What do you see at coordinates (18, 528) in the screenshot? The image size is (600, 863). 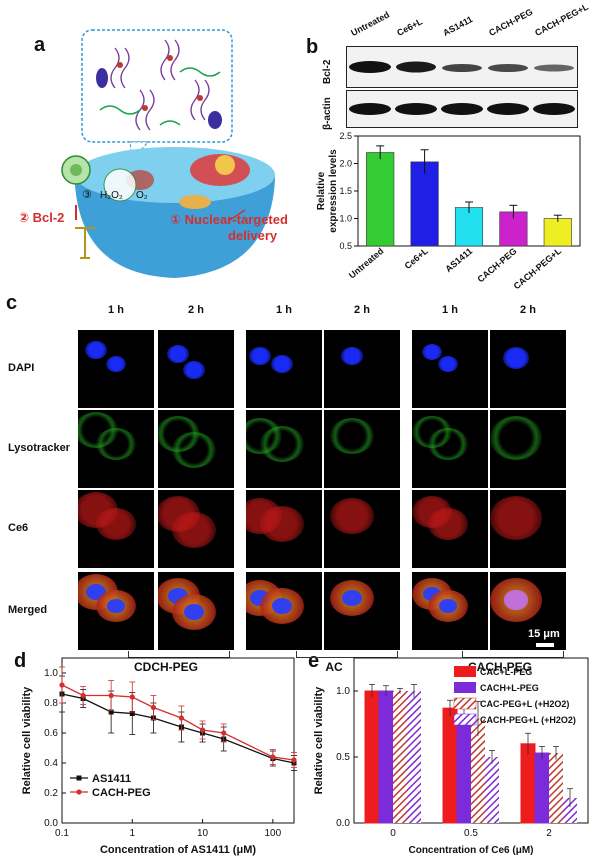 I see `row-label: Ce6` at bounding box center [18, 528].